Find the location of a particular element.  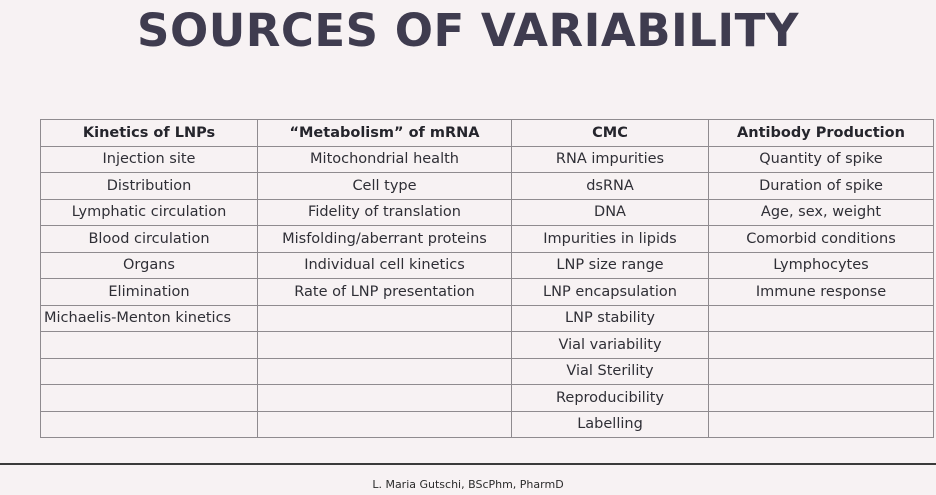

table-cell: Reproducibility is located at coordinates (610, 398).